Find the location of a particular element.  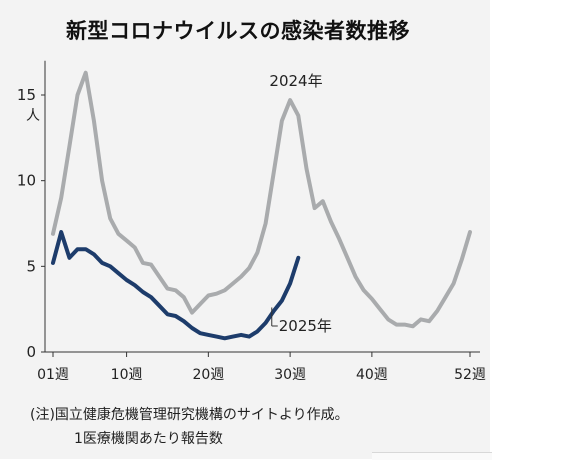

y-tick-label: 0 is located at coordinates (31, 352).